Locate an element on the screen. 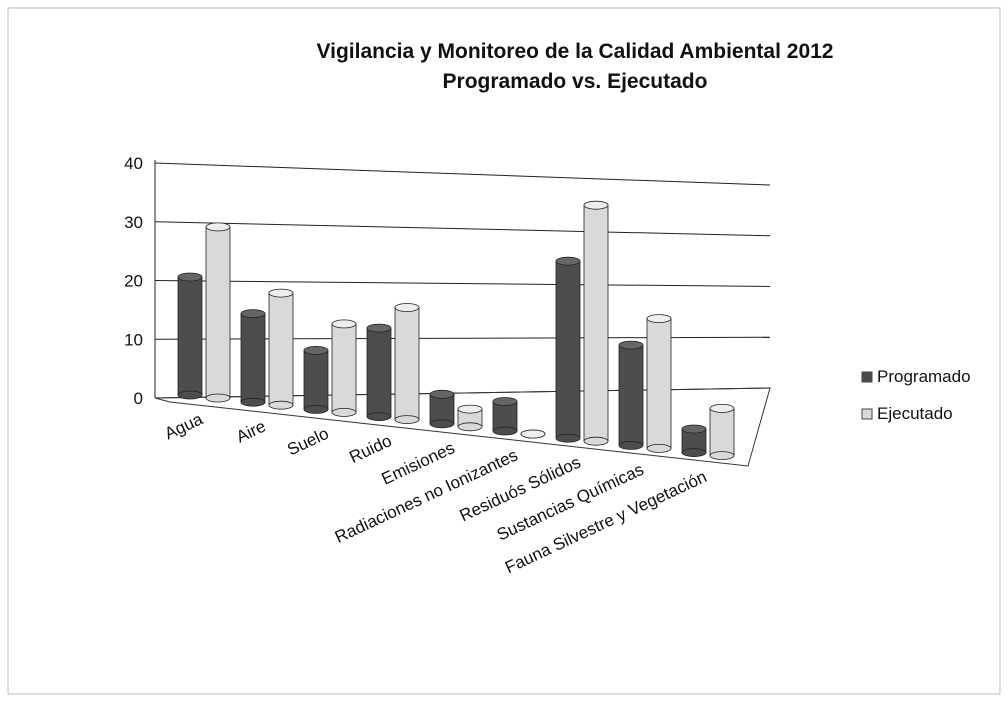  legend-label: Ejecutado is located at coordinates (915, 413).